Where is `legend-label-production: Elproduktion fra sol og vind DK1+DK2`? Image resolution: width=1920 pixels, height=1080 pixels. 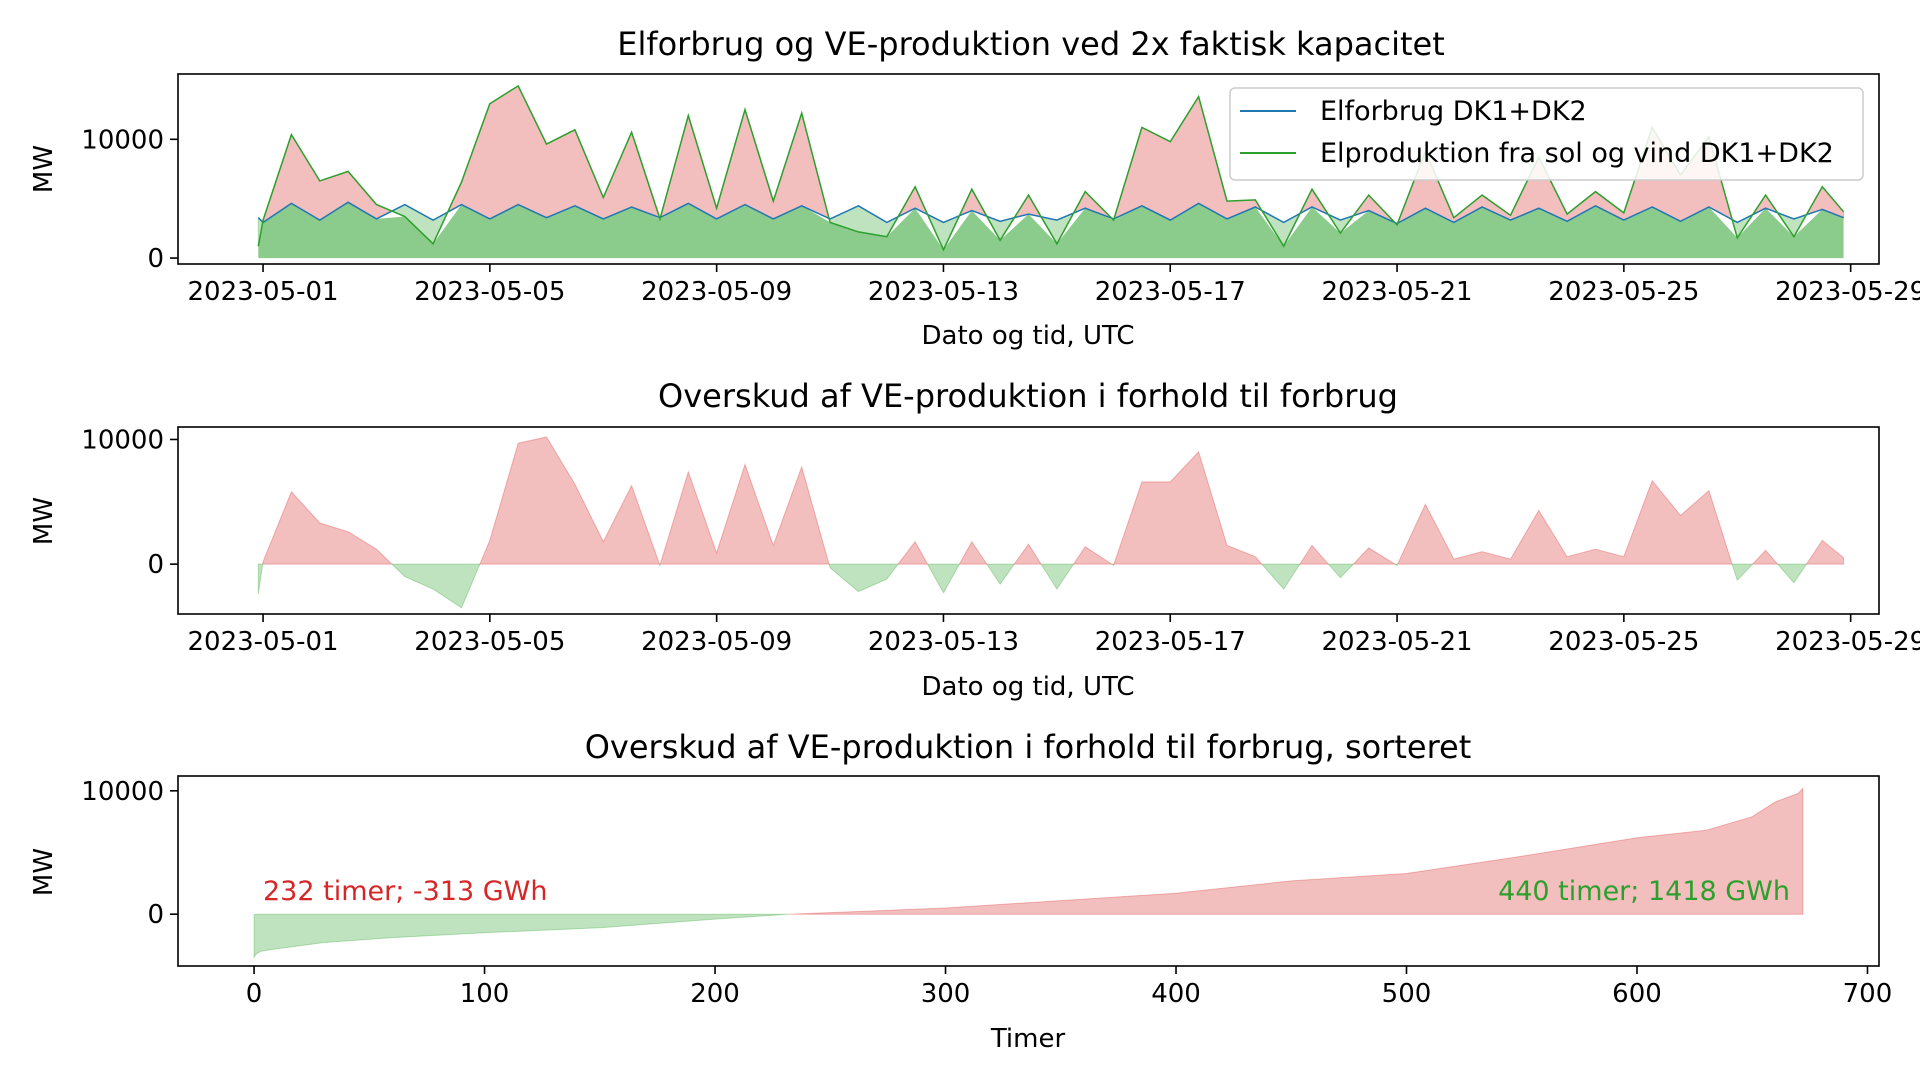
legend-label-production: Elproduktion fra sol og vind DK1+DK2 is located at coordinates (1577, 153).